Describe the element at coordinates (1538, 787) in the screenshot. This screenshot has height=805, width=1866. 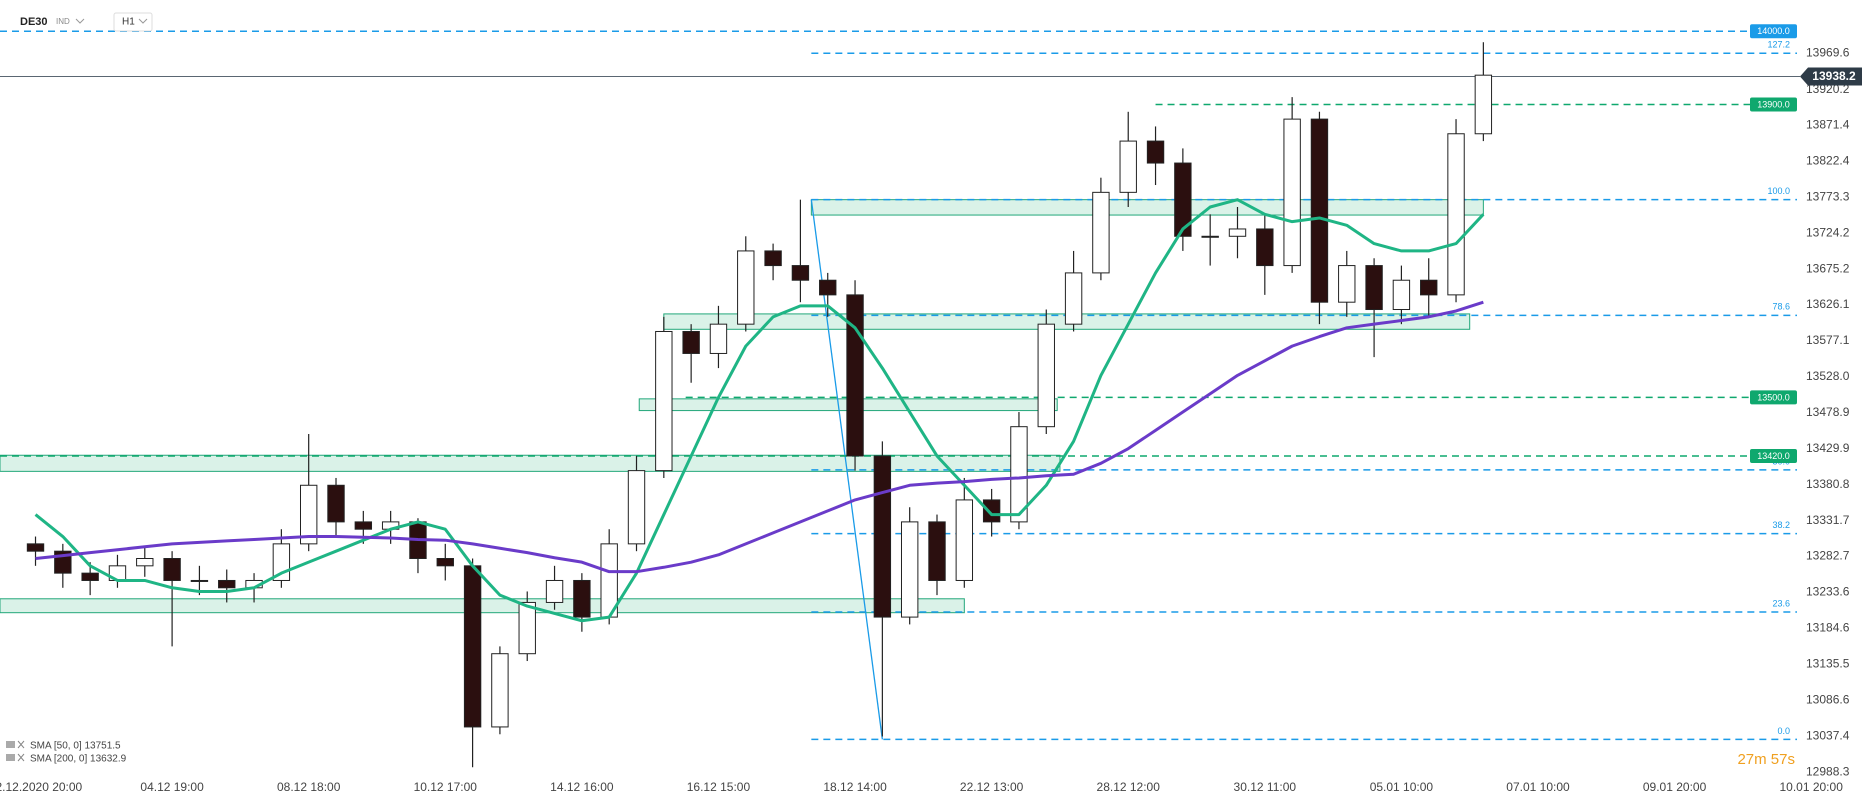
I see `x-tick-label: 07.01 10:00` at that location.